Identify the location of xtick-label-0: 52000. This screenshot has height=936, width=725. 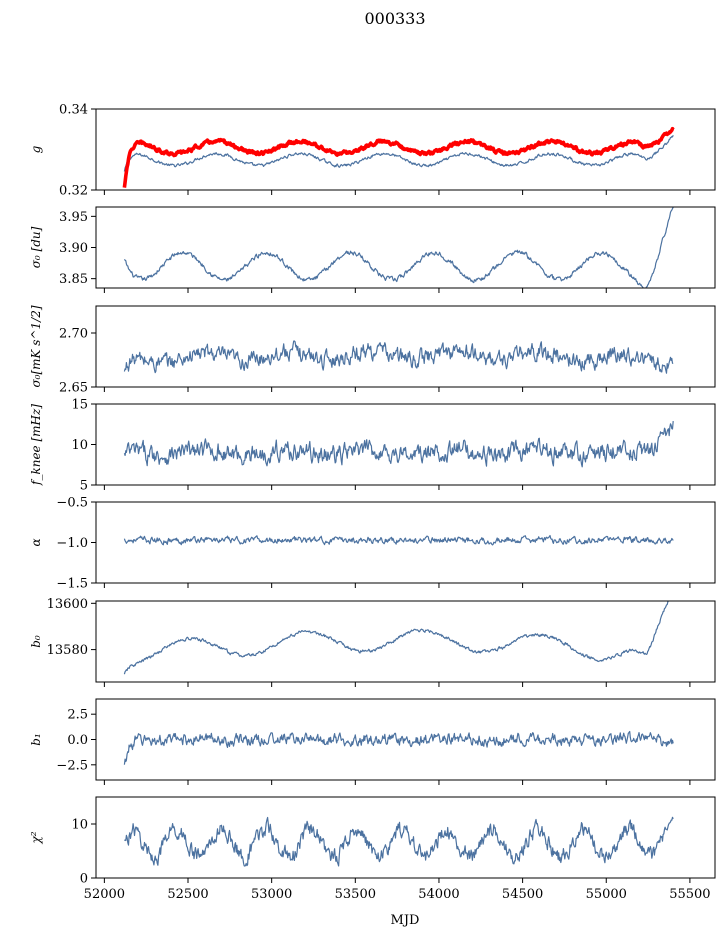
(104, 894).